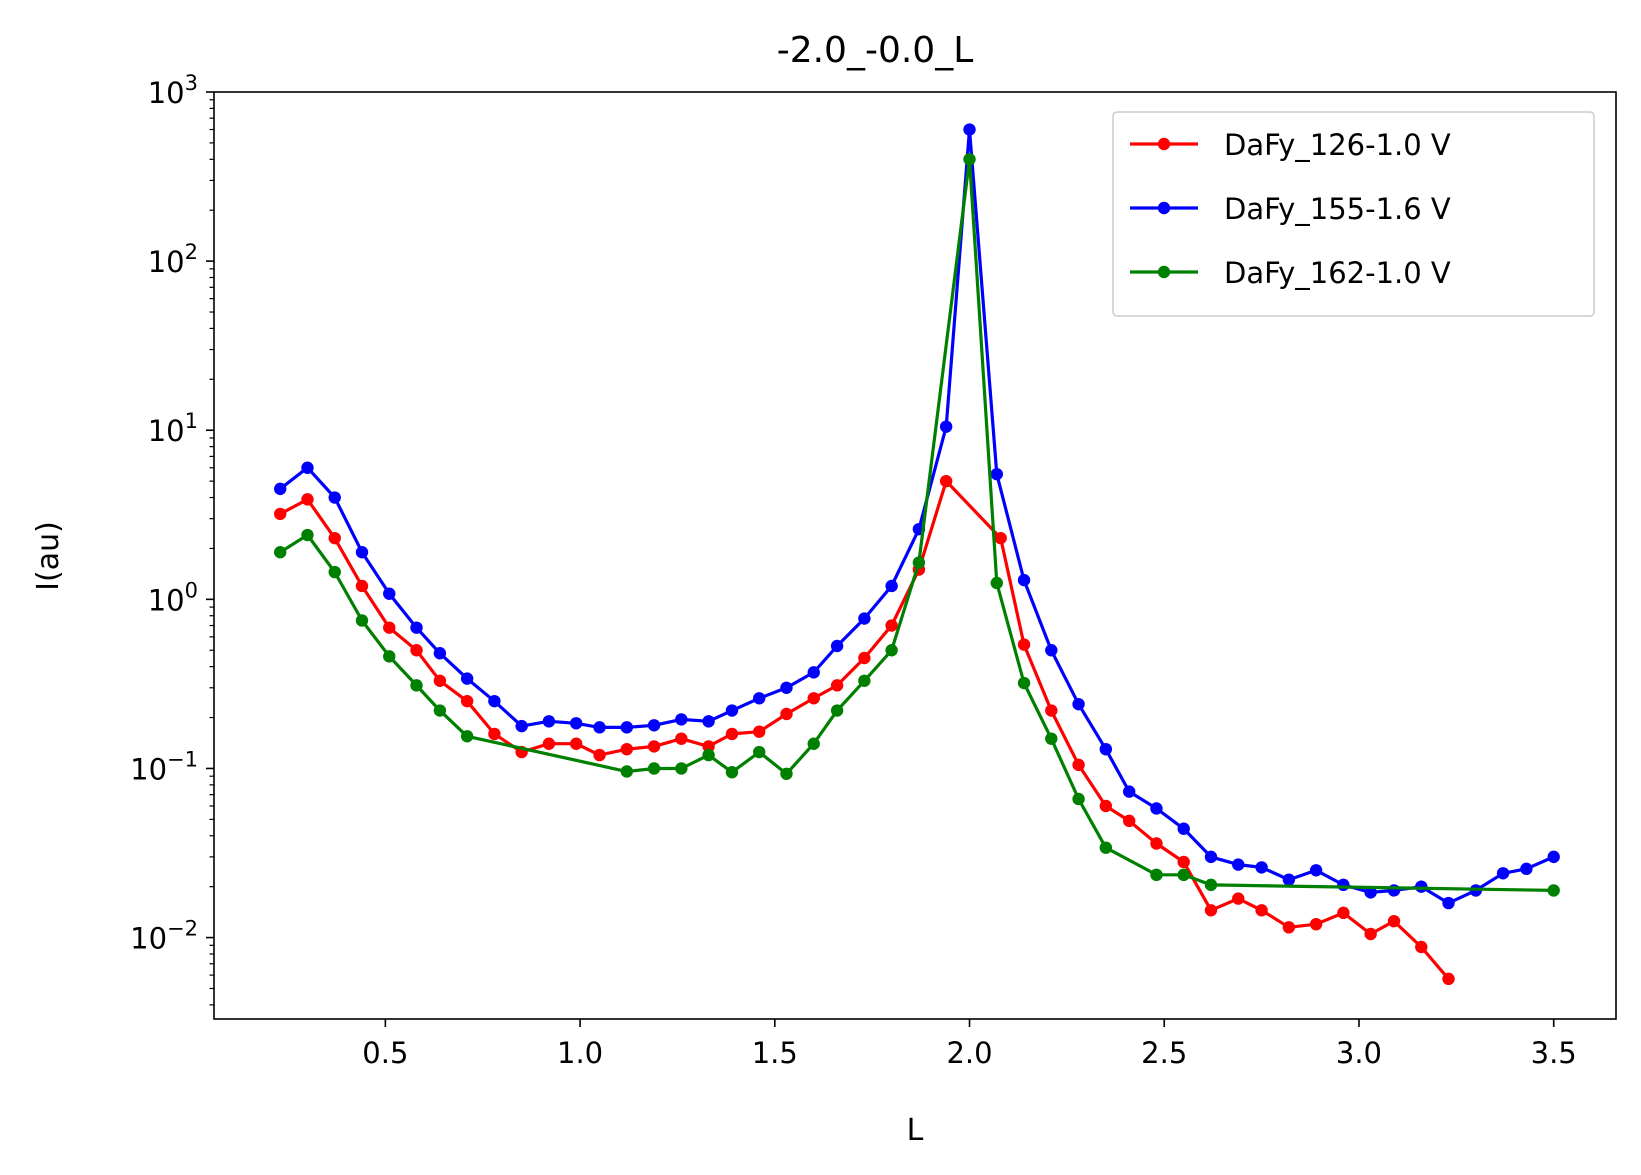  Describe the element at coordinates (915, 1130) in the screenshot. I see `x-axis-label: L` at that location.